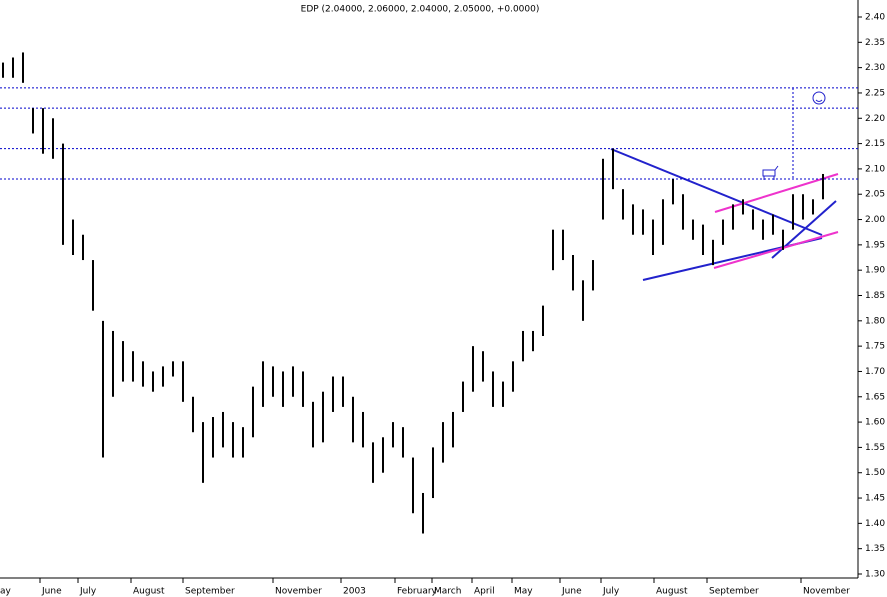 The image size is (887, 597). What do you see at coordinates (484, 592) in the screenshot?
I see `x-tick-label: April` at bounding box center [484, 592].